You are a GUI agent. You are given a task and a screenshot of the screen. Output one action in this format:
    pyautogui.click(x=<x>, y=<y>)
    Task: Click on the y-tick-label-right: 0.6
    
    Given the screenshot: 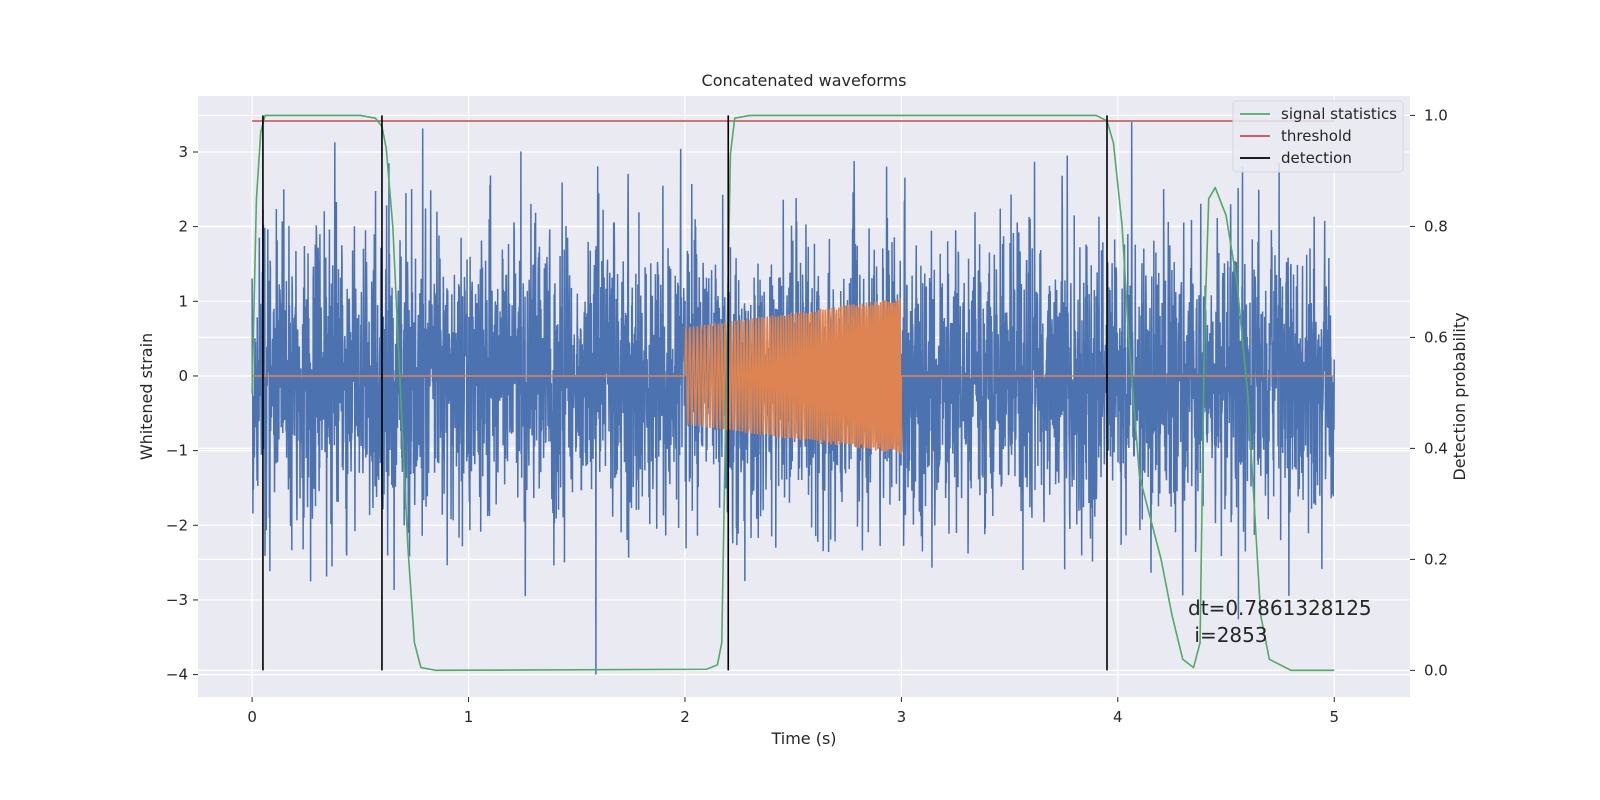 What is the action you would take?
    pyautogui.click(x=1436, y=337)
    